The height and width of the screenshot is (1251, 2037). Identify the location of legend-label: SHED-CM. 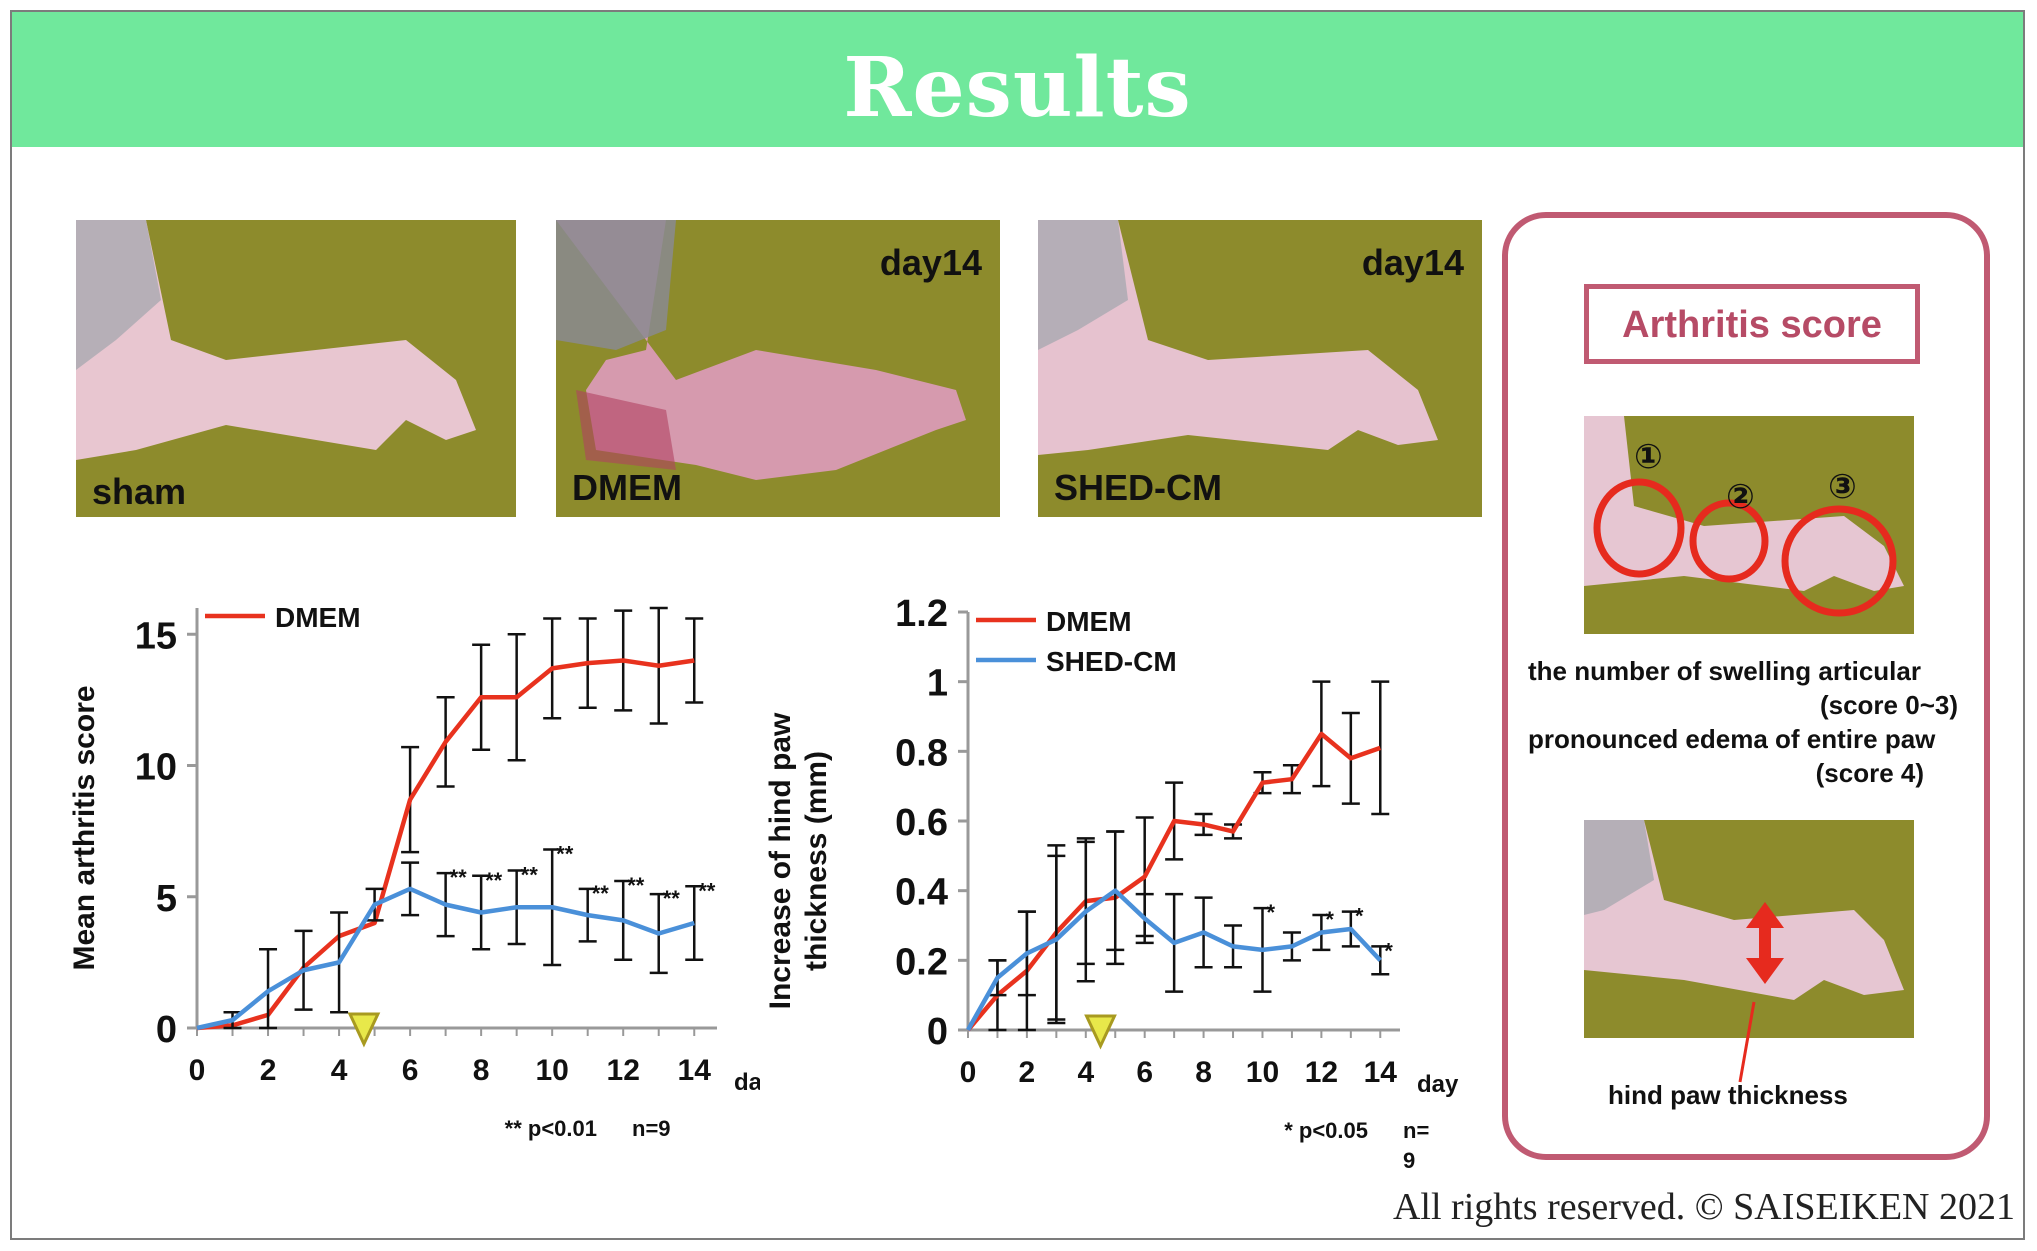
(1111, 661).